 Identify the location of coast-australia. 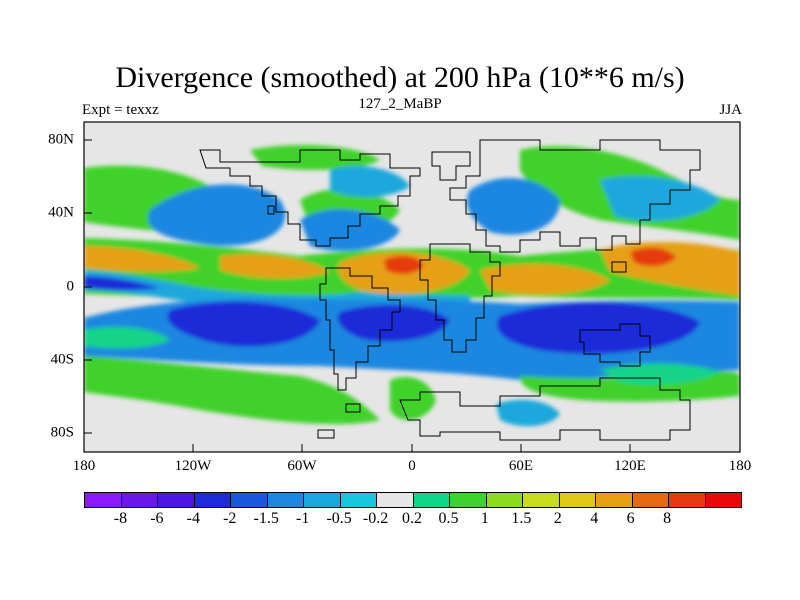
(615, 345).